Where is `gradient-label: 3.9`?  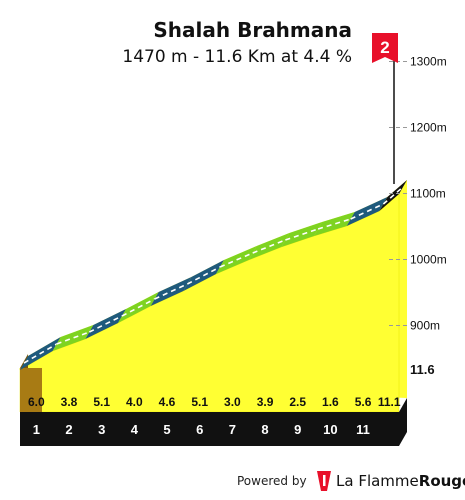 gradient-label: 3.9 is located at coordinates (265, 402).